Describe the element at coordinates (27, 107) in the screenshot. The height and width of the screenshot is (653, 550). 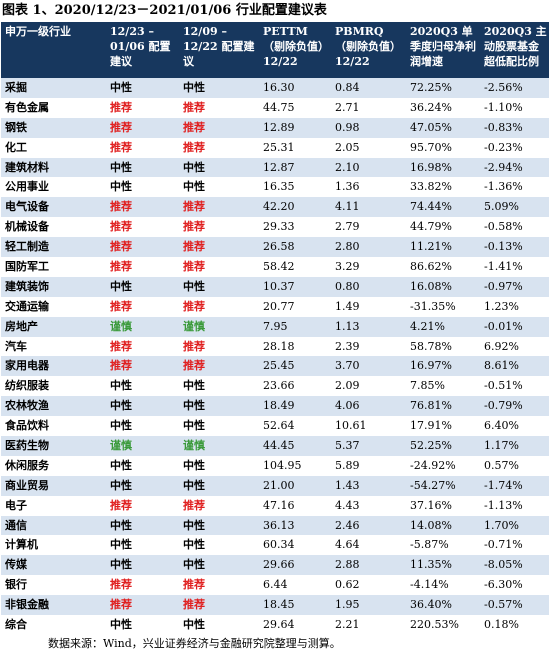
I see `industry-name: 有色金属` at that location.